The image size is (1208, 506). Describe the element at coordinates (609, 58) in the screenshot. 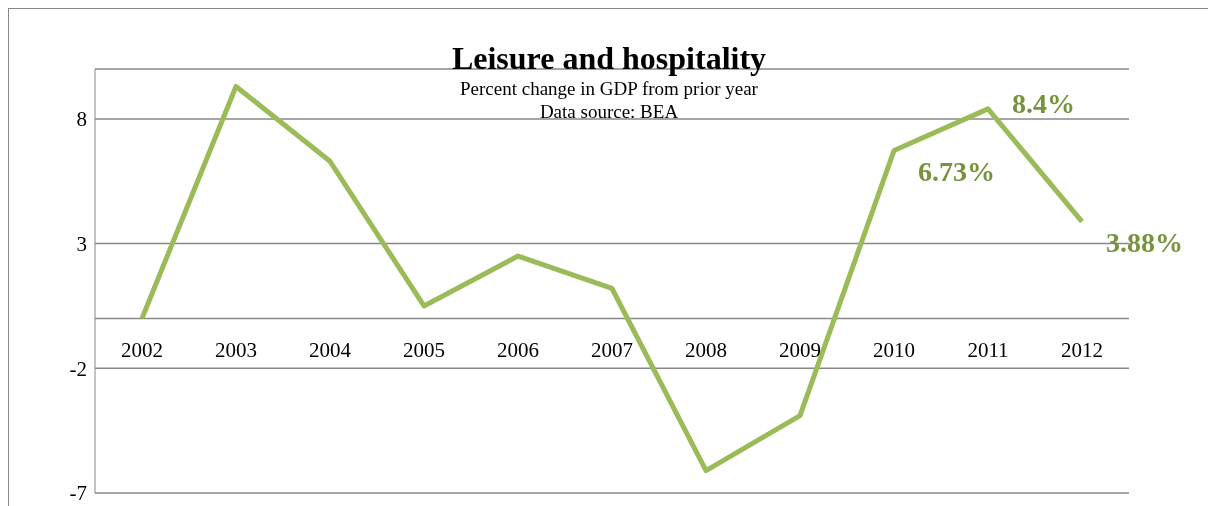

I see `chart-title: Leisure and hospitality` at that location.